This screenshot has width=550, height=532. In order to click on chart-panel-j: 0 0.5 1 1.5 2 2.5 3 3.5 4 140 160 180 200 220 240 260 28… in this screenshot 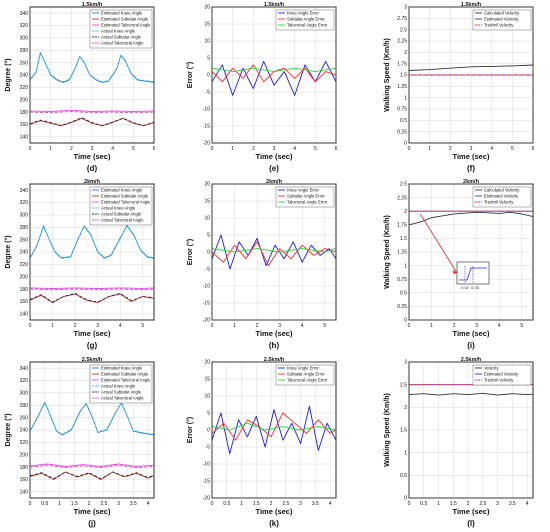, I will do `click(79, 442)`.